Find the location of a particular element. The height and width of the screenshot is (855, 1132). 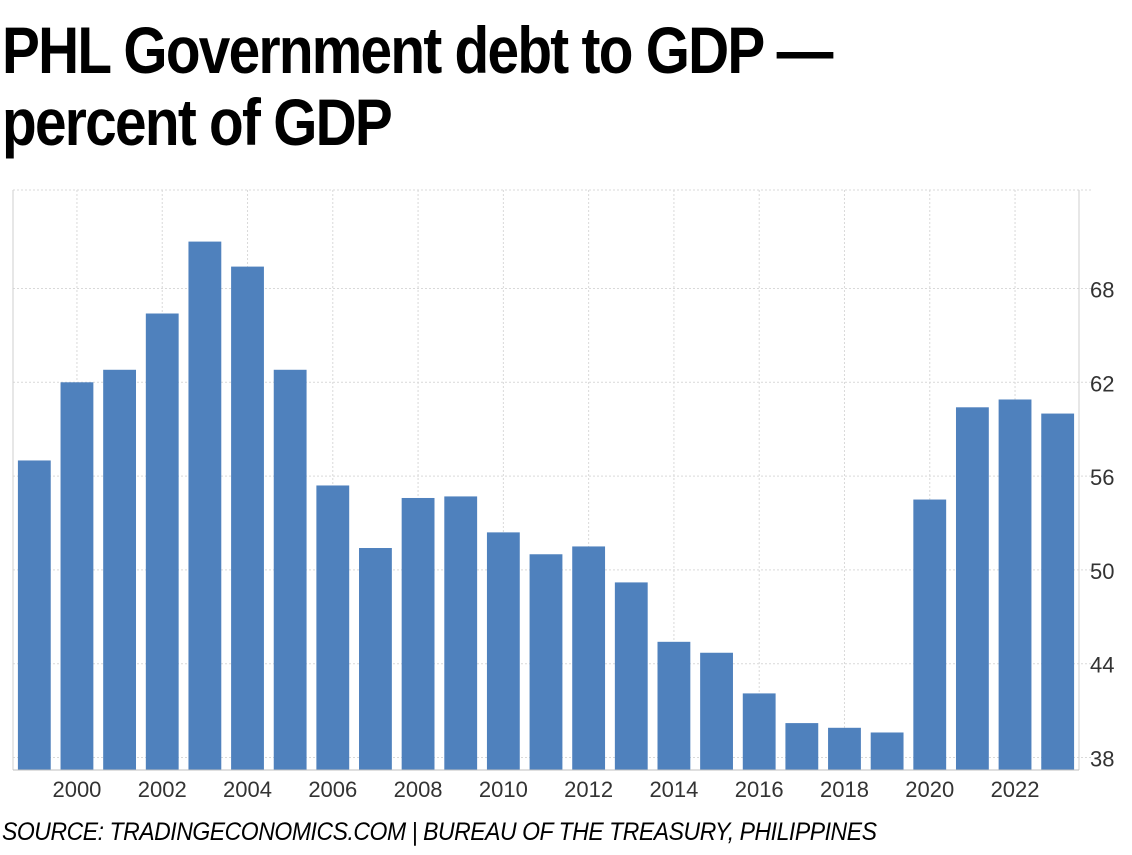

x-tick-label: 2016 is located at coordinates (759, 789).